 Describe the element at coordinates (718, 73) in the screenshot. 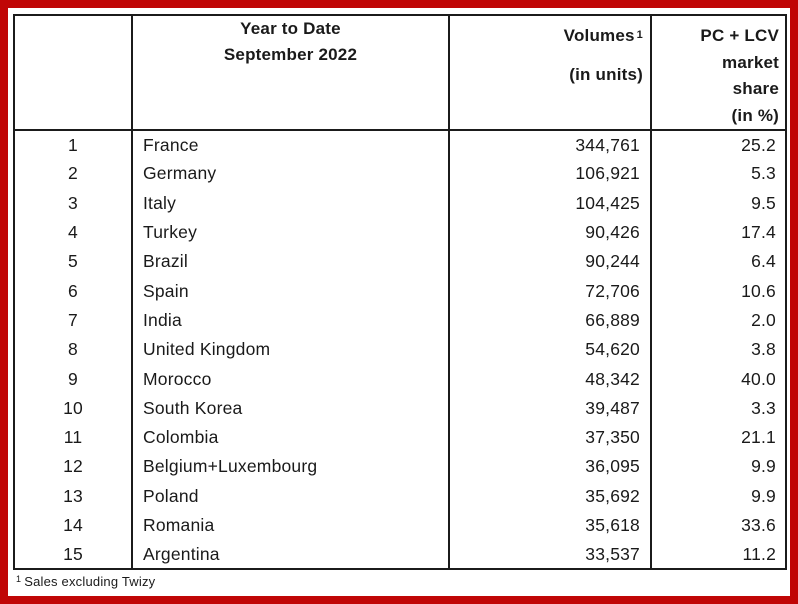

I see `header-market-share: PC + LCV market share (in %)` at that location.